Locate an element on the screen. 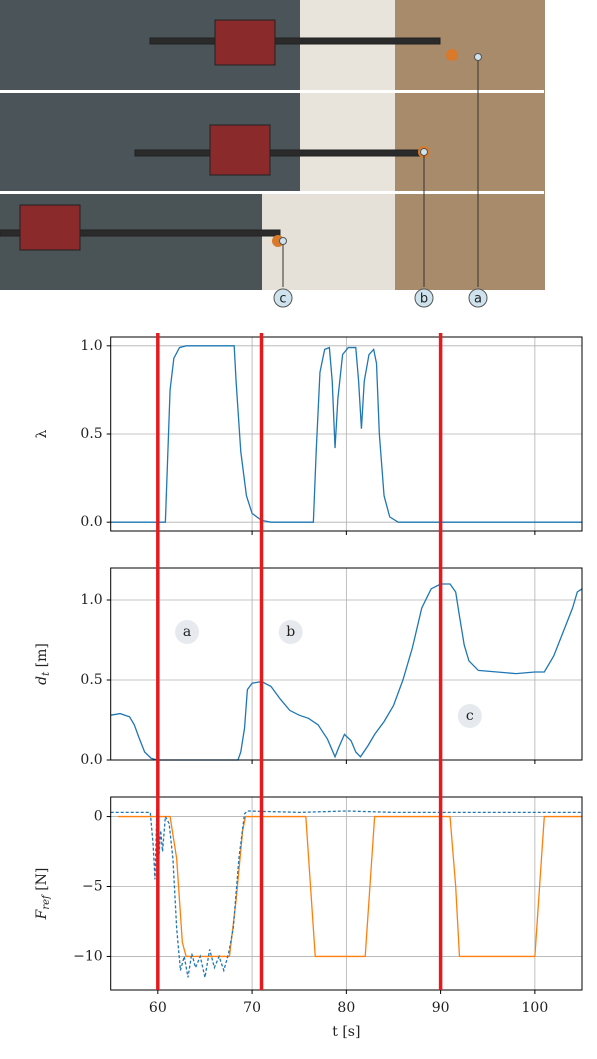 The width and height of the screenshot is (597, 1059). board is located at coordinates (470, 145).